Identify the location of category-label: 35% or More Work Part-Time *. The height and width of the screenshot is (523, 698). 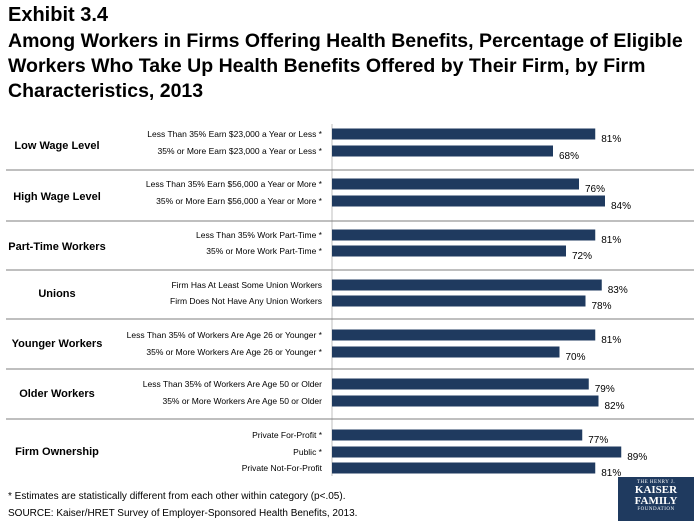
(264, 251).